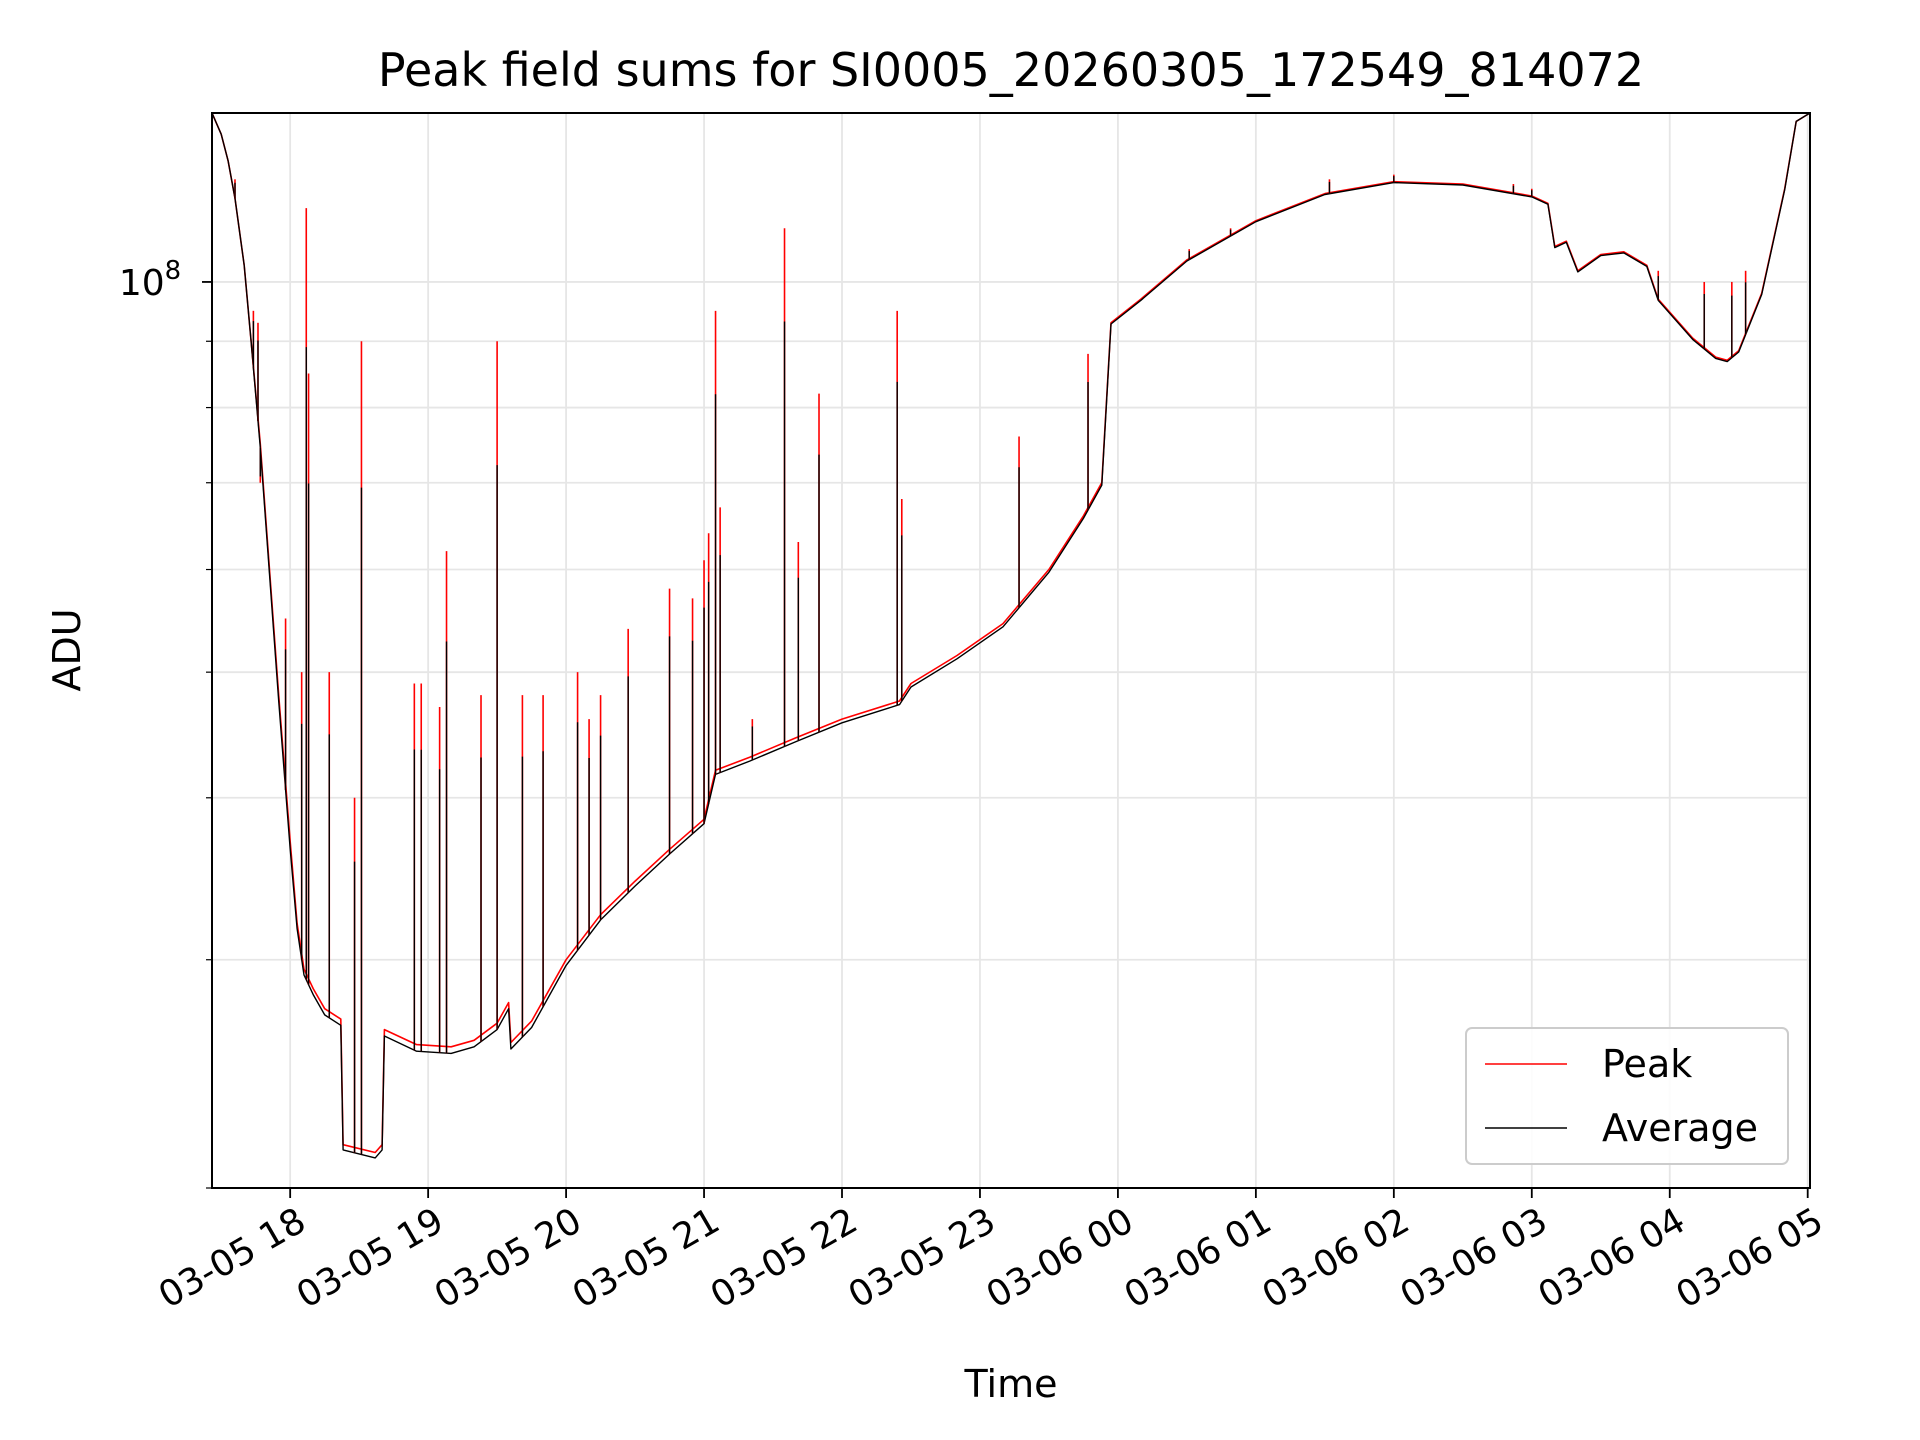 This screenshot has width=1920, height=1440. I want to click on y-axis: 108, so click(165, 722).